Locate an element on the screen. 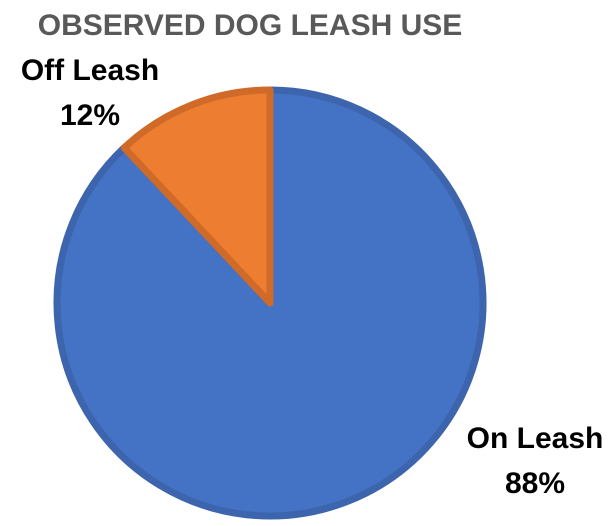 The width and height of the screenshot is (613, 526). slice-category-label-on-leash: On Leash is located at coordinates (535, 438).